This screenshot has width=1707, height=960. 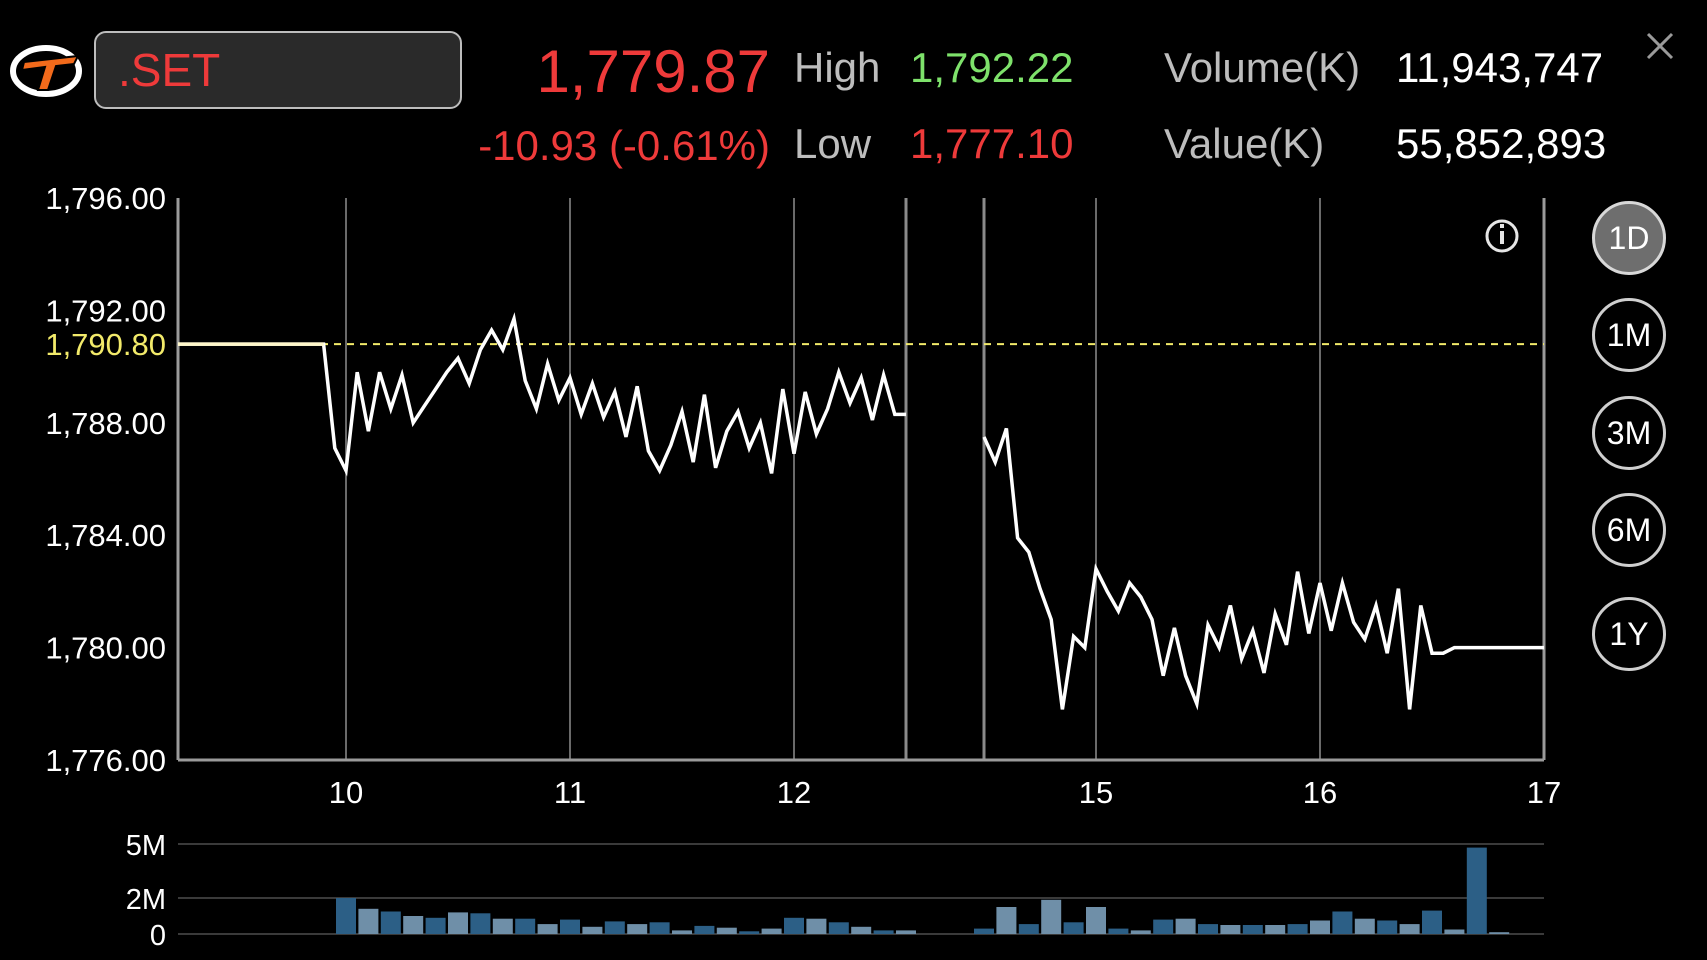 What do you see at coordinates (1500, 67) in the screenshot?
I see `volume-value: 11,943,747` at bounding box center [1500, 67].